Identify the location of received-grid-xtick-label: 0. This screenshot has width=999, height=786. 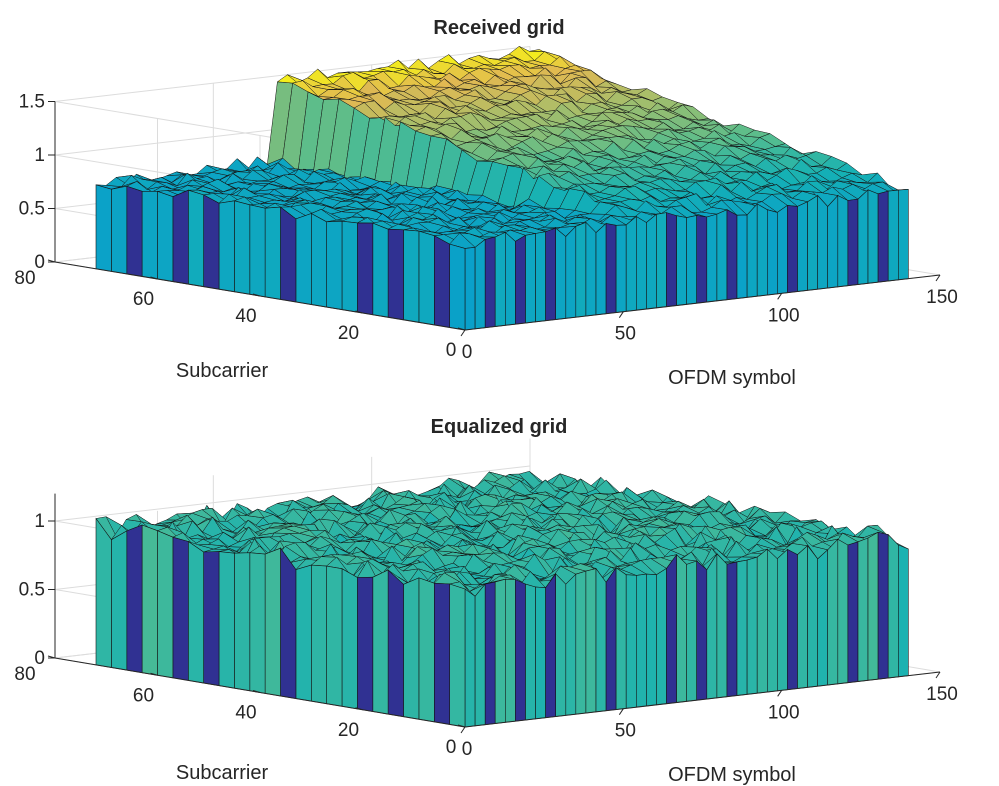
(467, 352).